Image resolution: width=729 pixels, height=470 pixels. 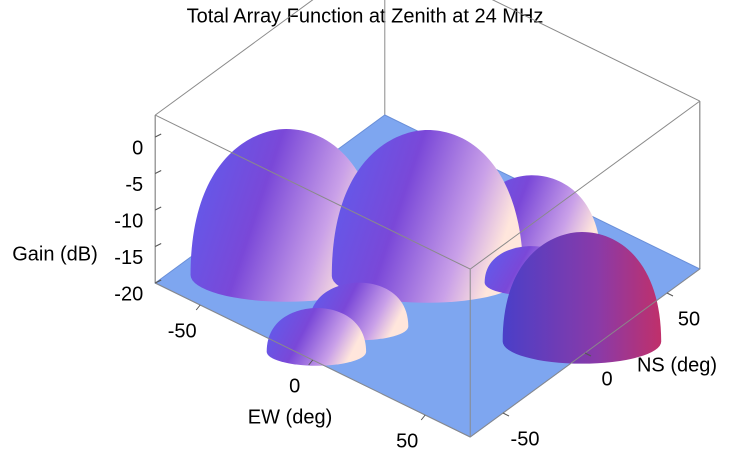 What do you see at coordinates (689, 319) in the screenshot?
I see `y-tick-label: 50` at bounding box center [689, 319].